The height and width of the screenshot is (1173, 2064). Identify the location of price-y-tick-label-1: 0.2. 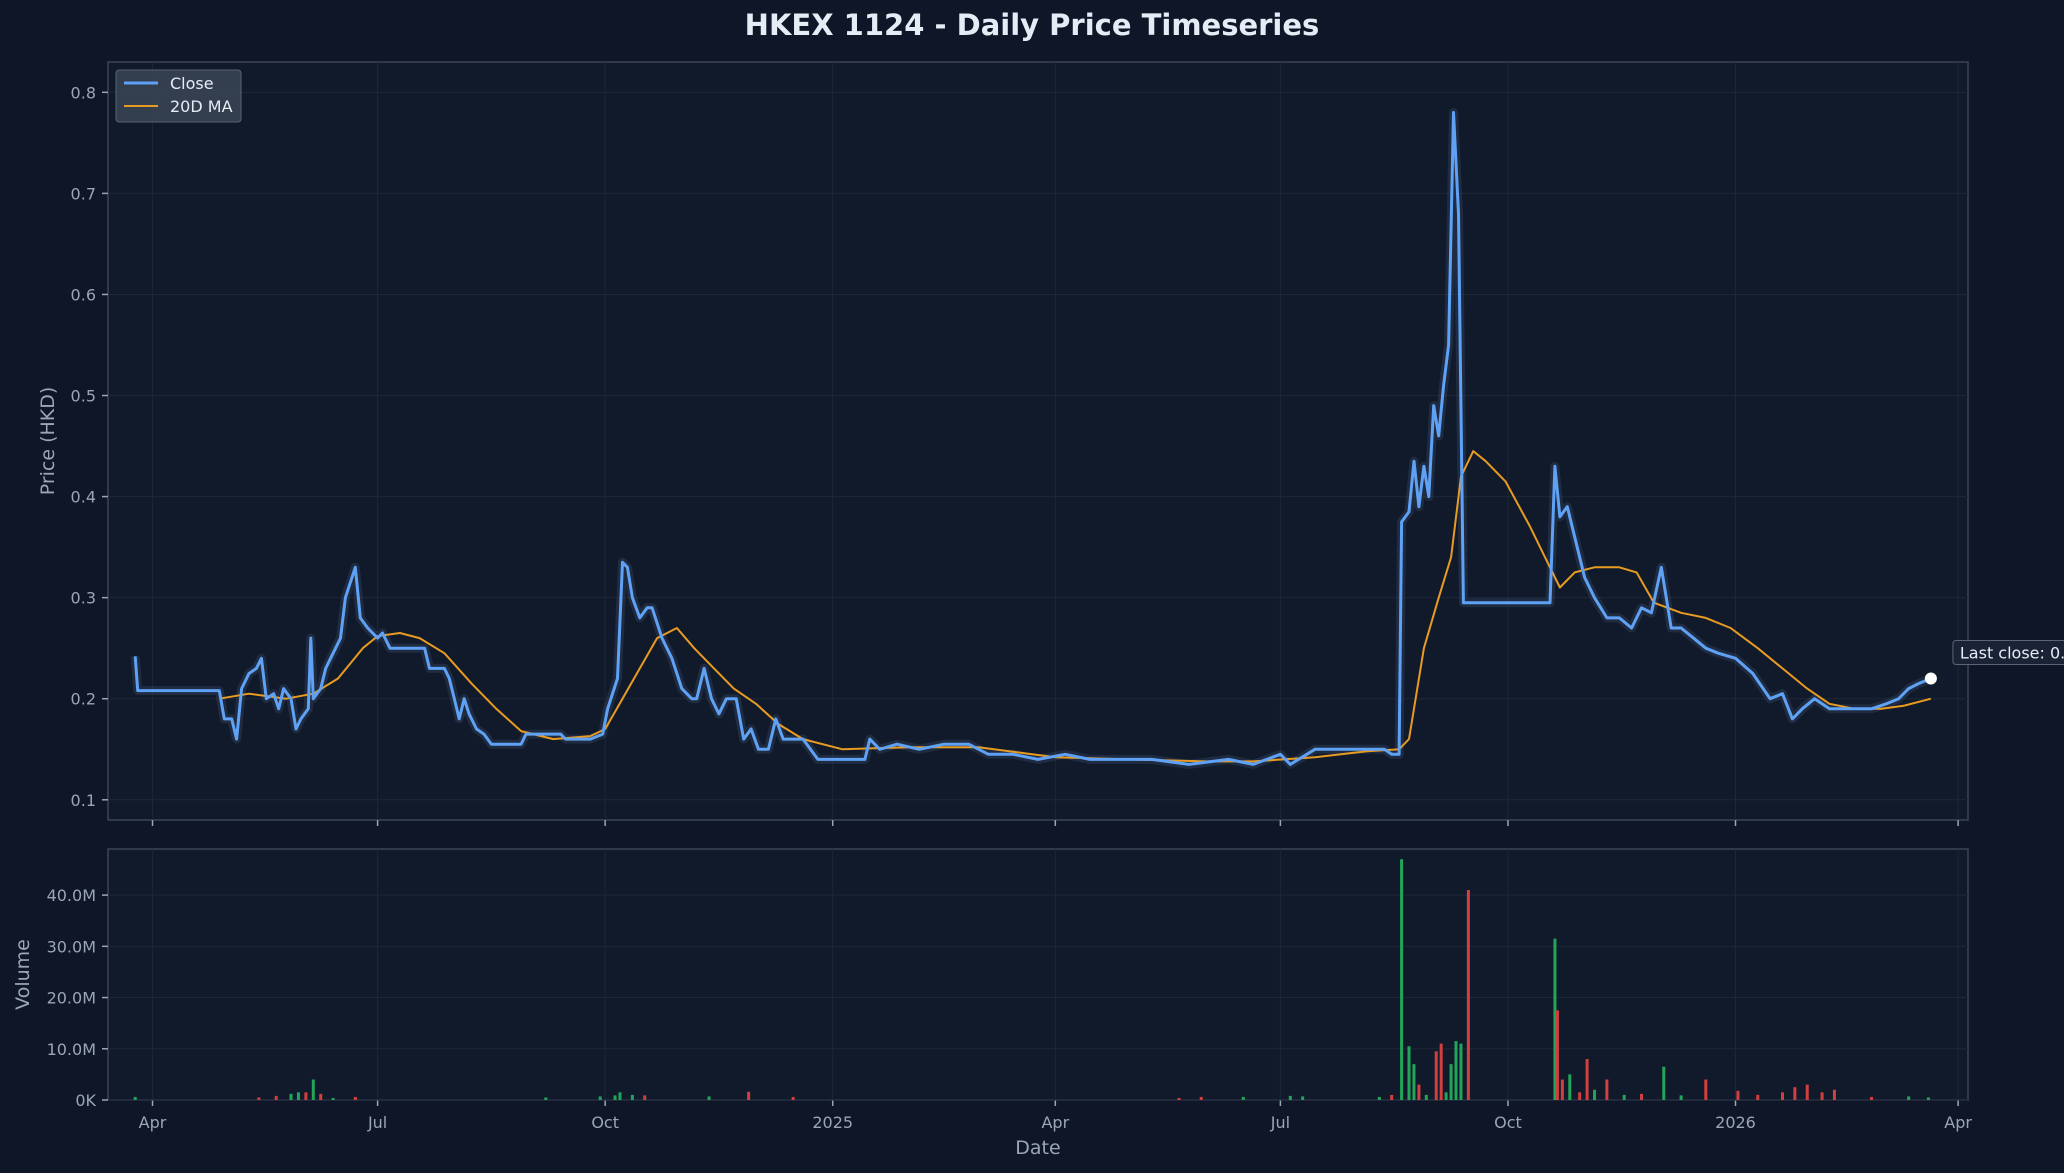
(83, 699).